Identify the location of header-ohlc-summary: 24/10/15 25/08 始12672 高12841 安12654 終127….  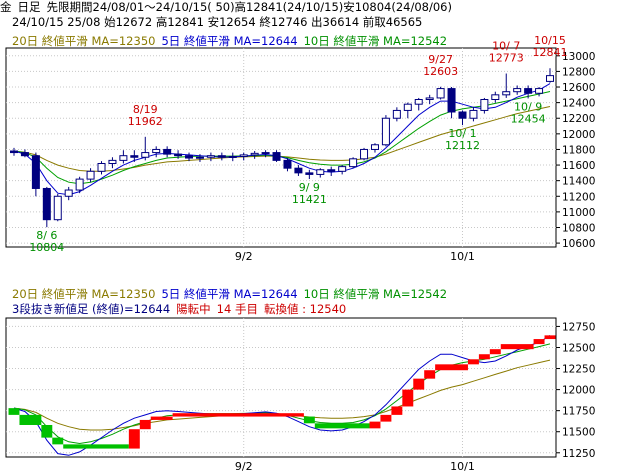
(217, 22).